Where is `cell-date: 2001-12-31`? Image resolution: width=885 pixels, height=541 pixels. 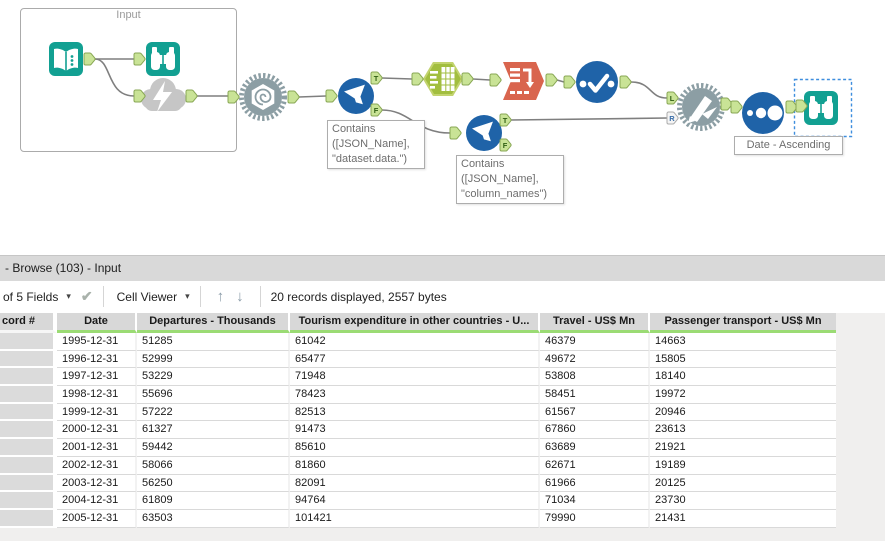
cell-date: 2001-12-31 is located at coordinates (97, 448).